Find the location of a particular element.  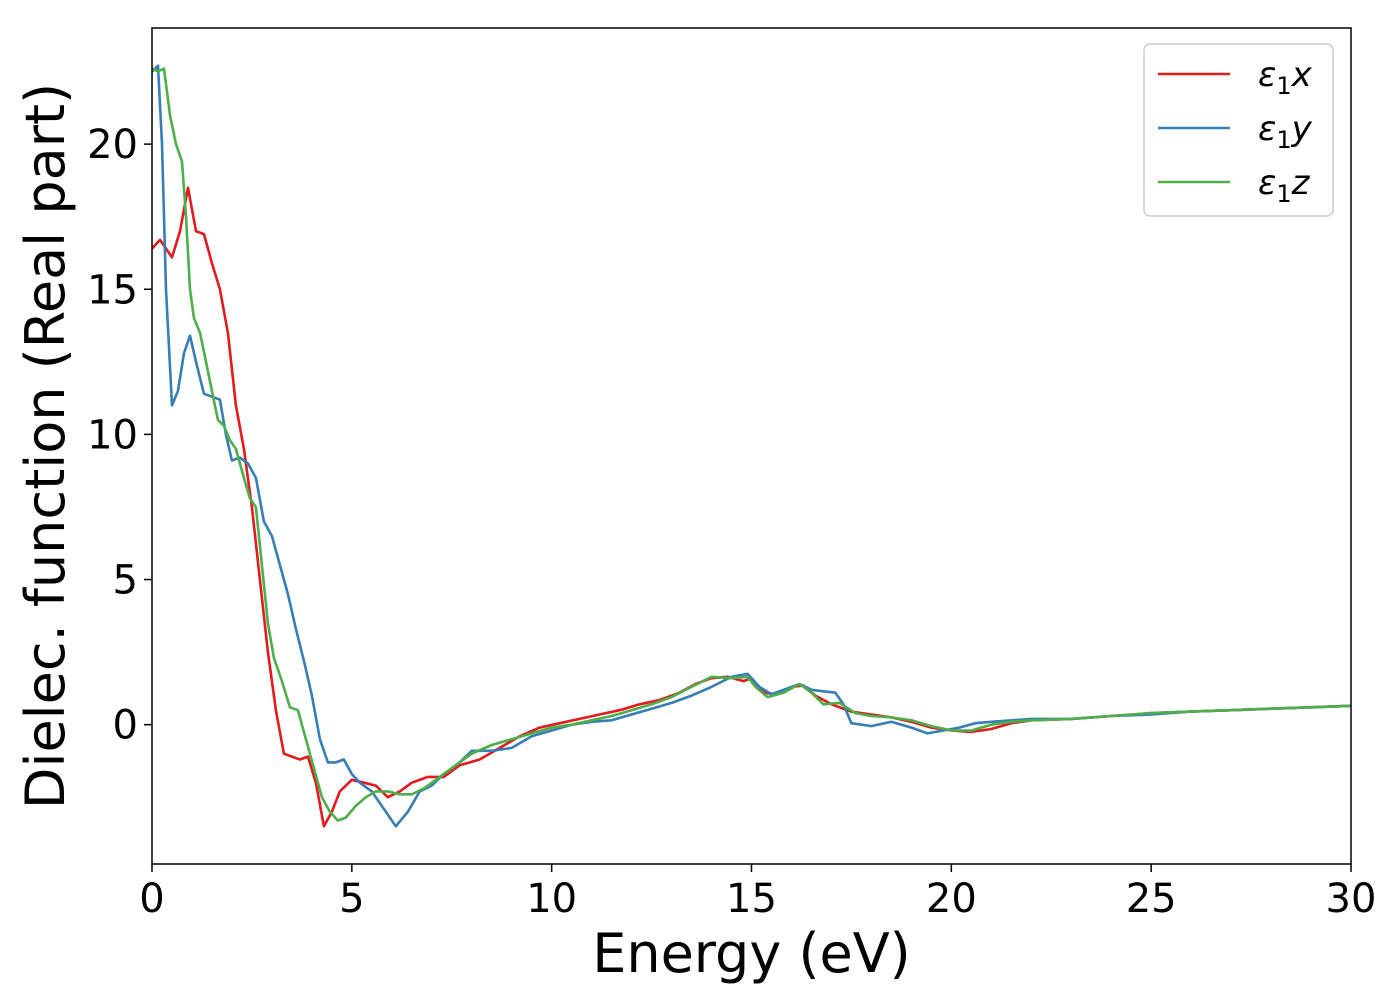

y-tick-label: 10 is located at coordinates (112, 435).